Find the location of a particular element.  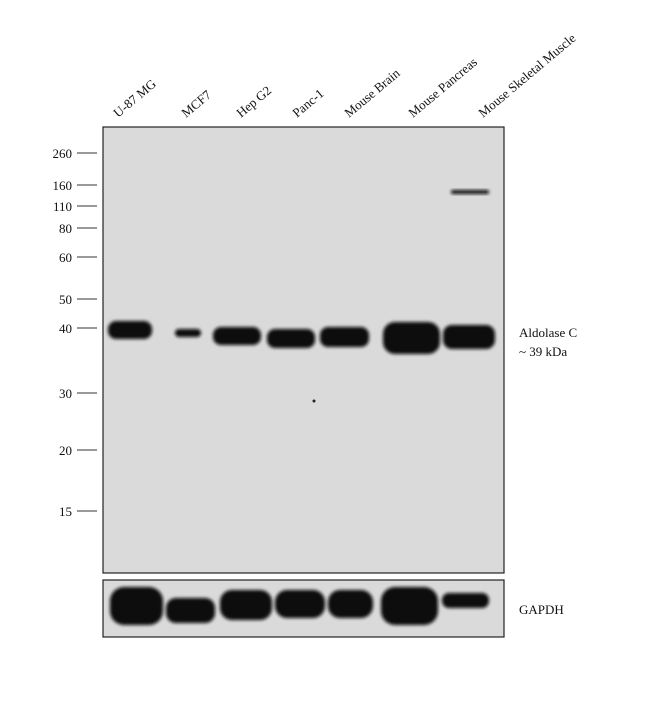

marker-label: 30 is located at coordinates (65, 393).